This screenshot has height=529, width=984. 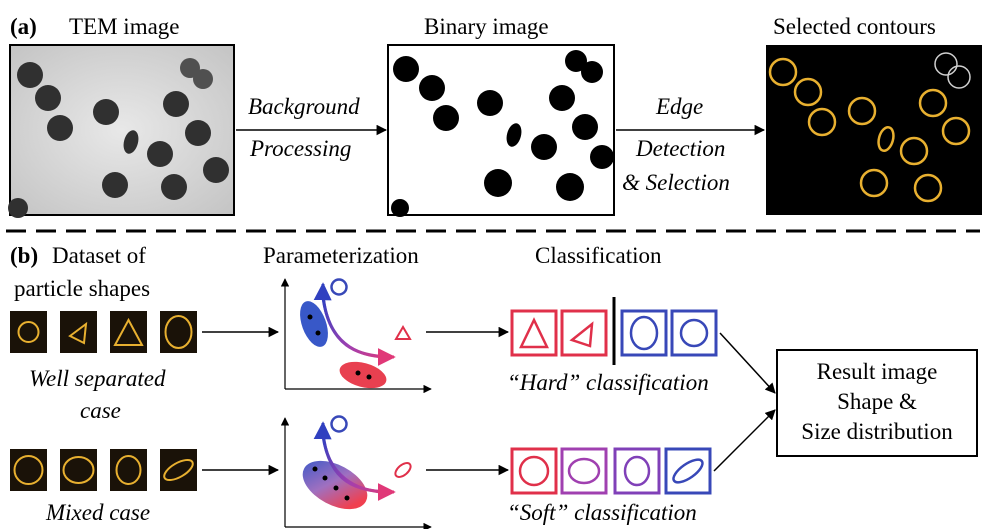 What do you see at coordinates (614, 331) in the screenshot?
I see `hard-classification-boxes` at bounding box center [614, 331].